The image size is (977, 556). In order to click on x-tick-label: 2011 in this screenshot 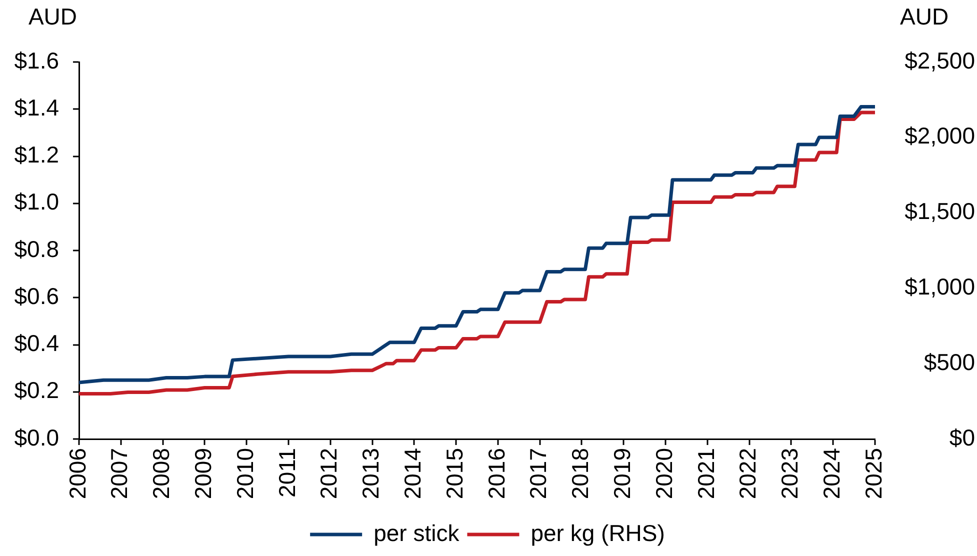, I will do `click(287, 473)`.